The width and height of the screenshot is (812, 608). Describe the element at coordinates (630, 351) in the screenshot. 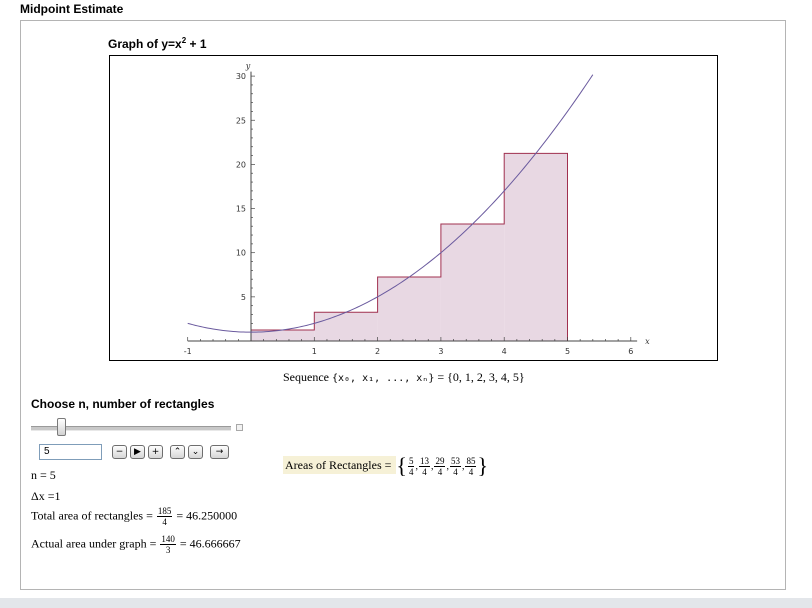

I see `x-tick-label: 6` at that location.